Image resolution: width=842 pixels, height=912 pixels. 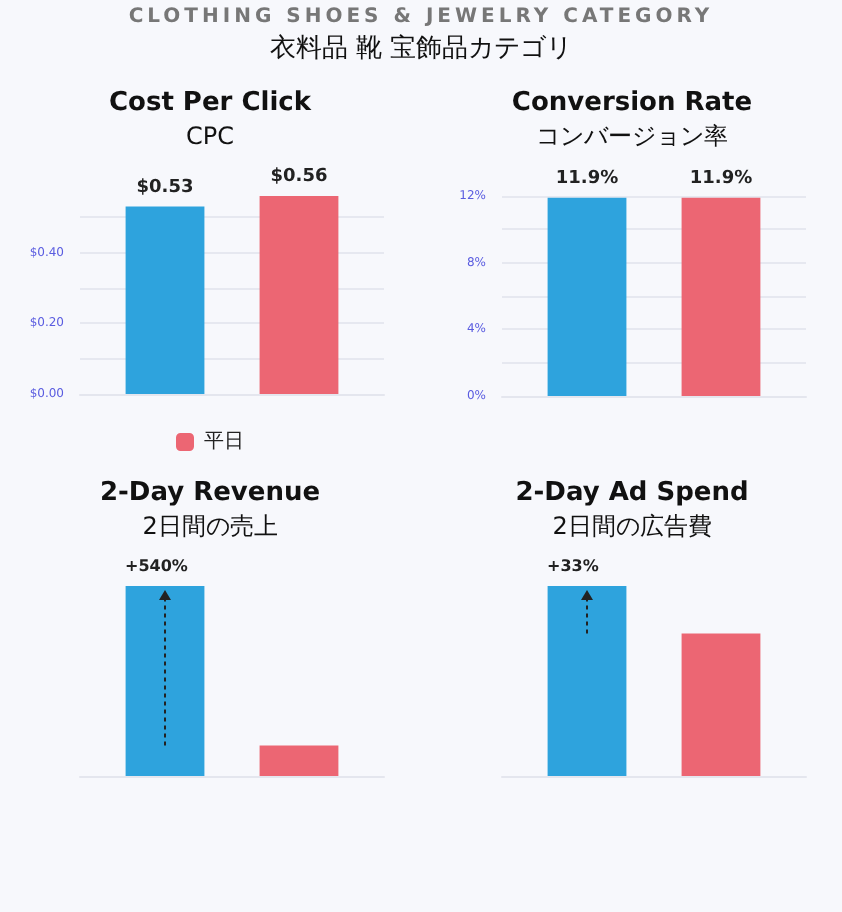 I want to click on data-label: $0.56, so click(x=299, y=177).